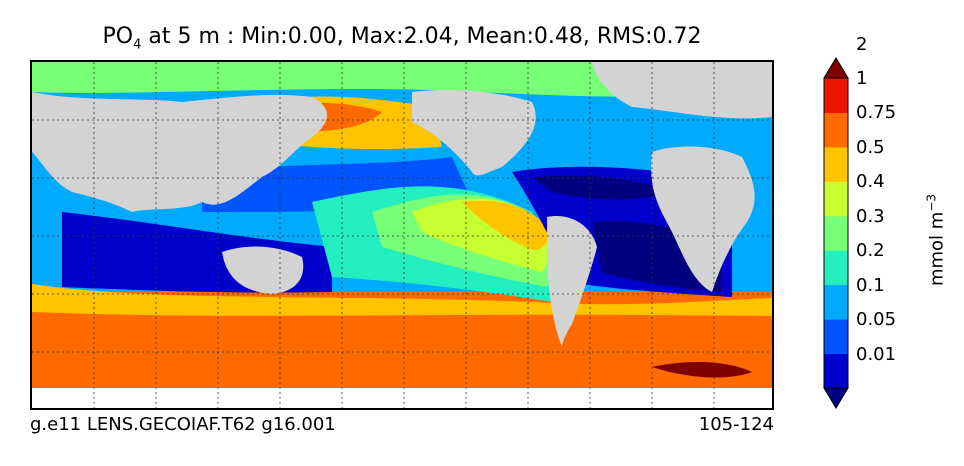  What do you see at coordinates (137, 45) in the screenshot?
I see `title-subscript: 4` at bounding box center [137, 45].